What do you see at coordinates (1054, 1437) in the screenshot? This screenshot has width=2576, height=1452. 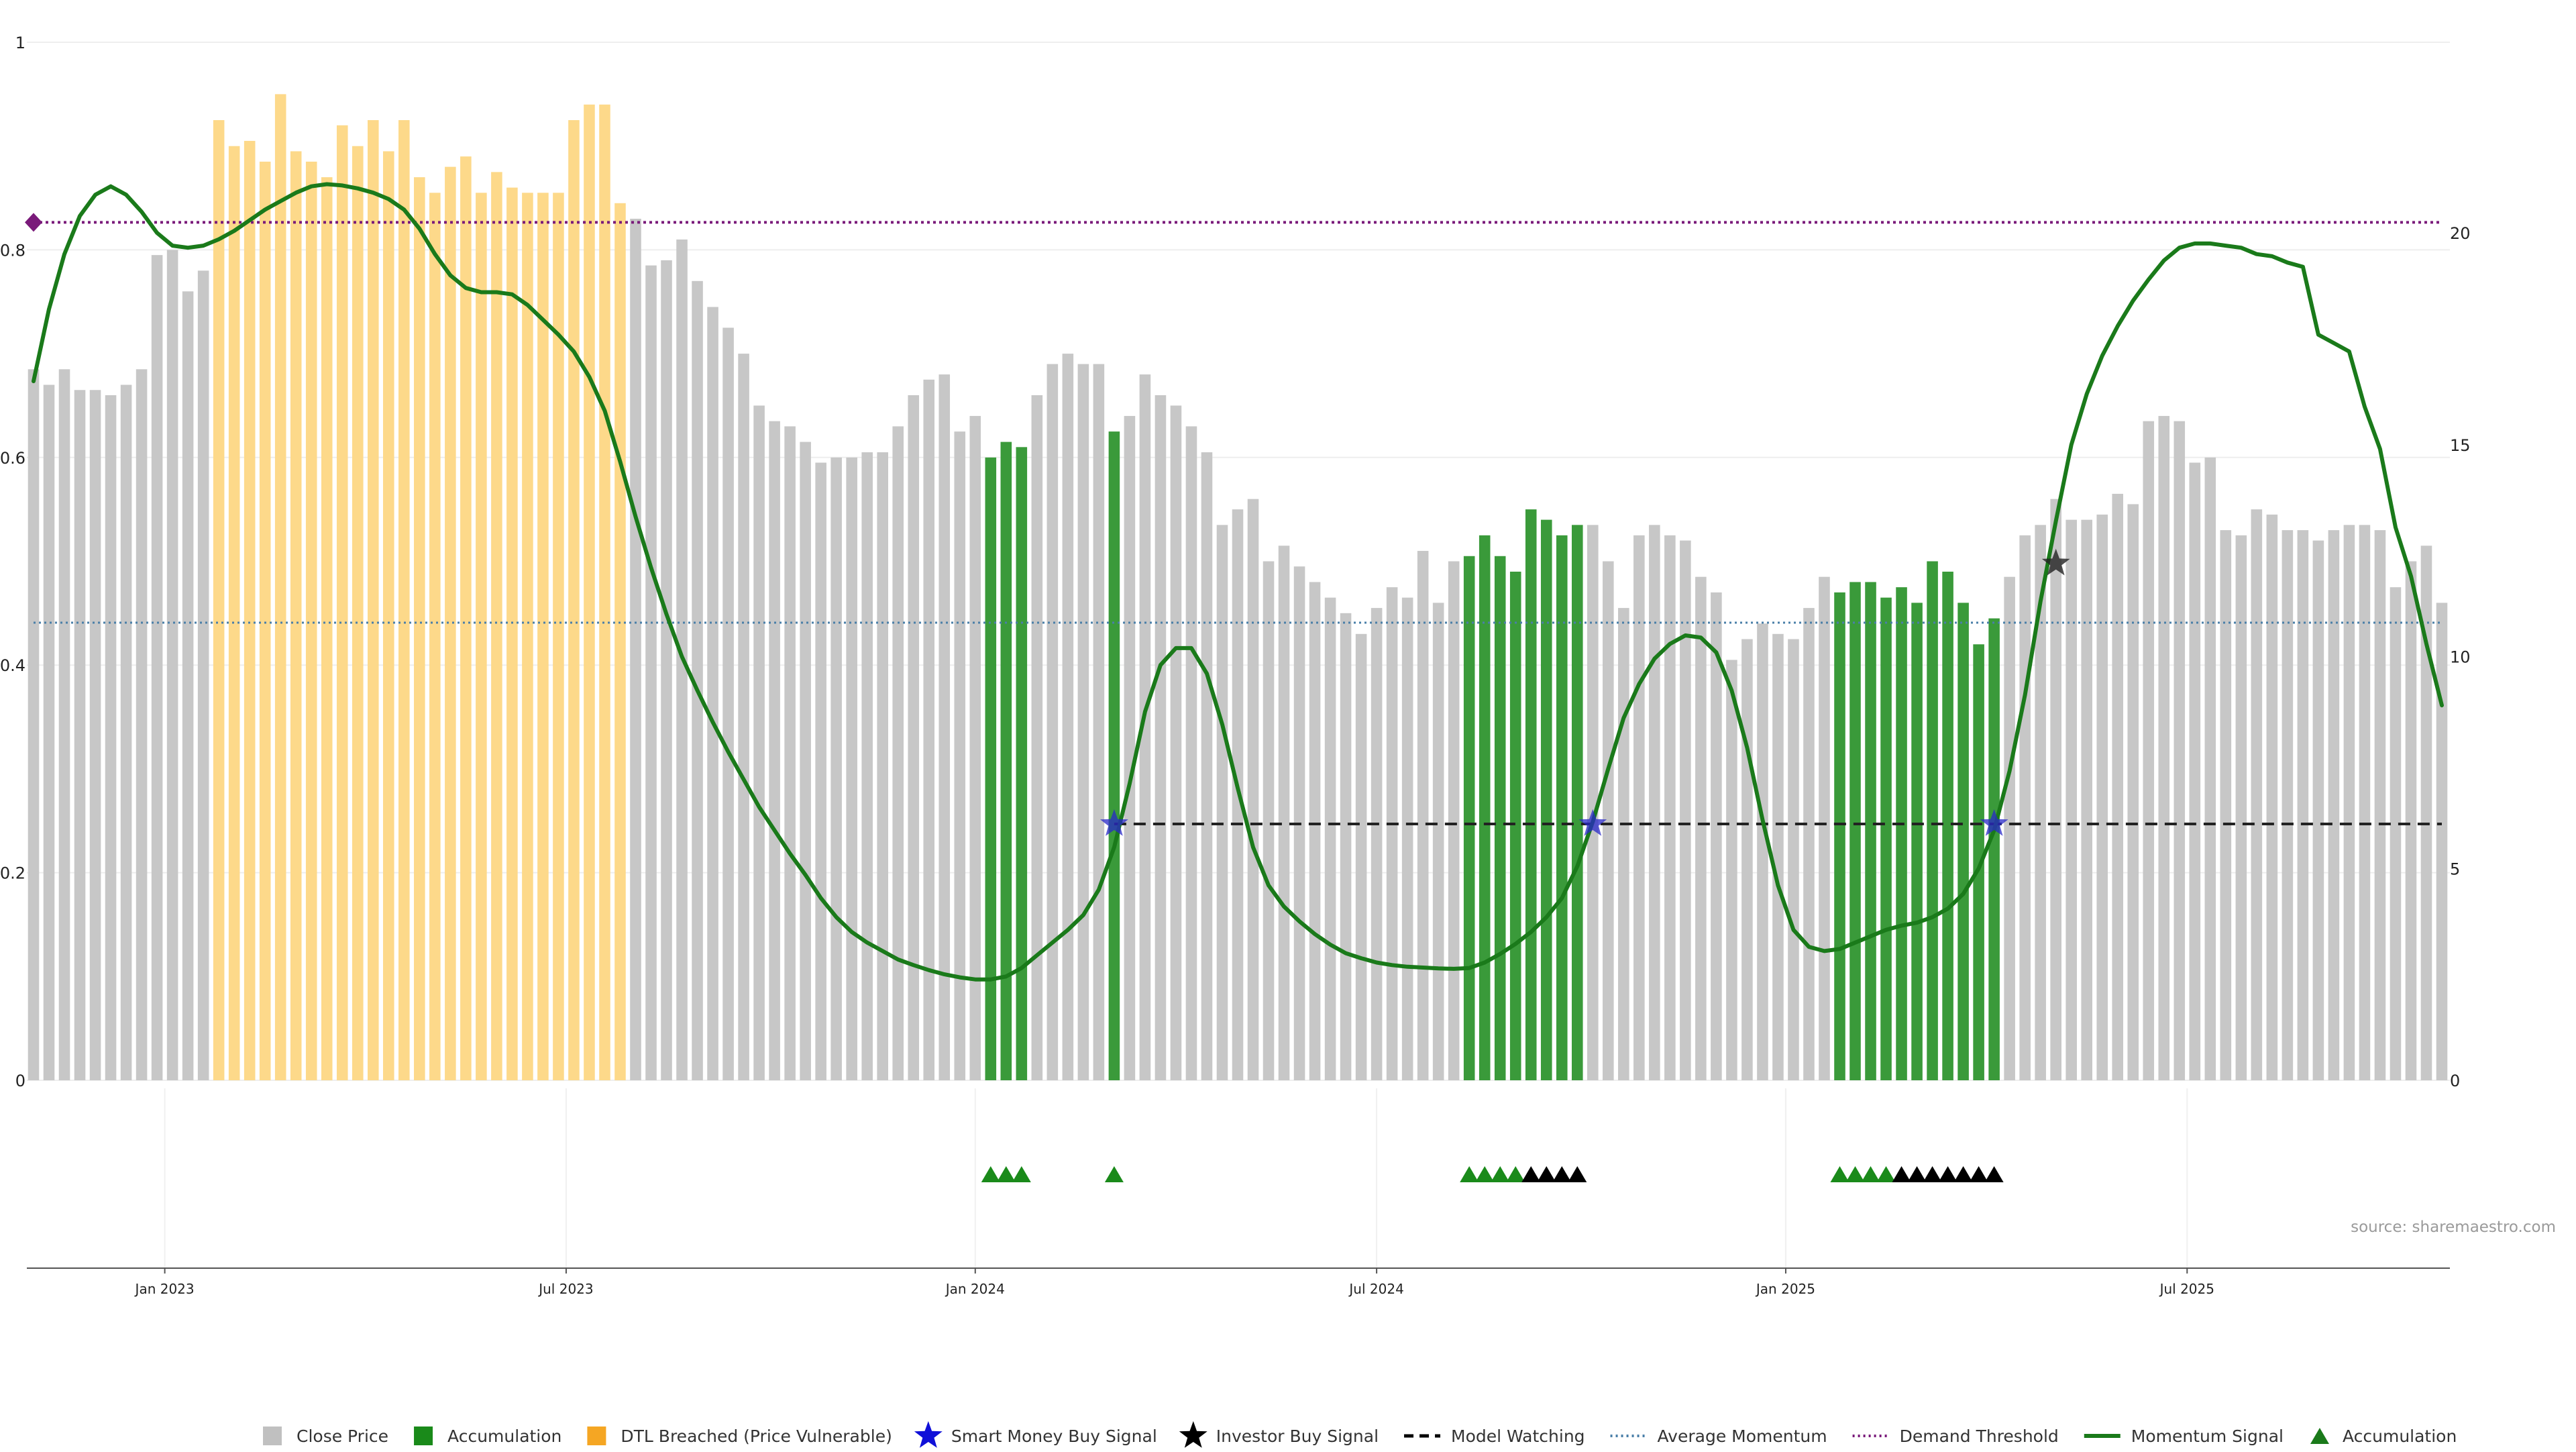 I see `legend-label: Smart Money Buy Signal` at bounding box center [1054, 1437].